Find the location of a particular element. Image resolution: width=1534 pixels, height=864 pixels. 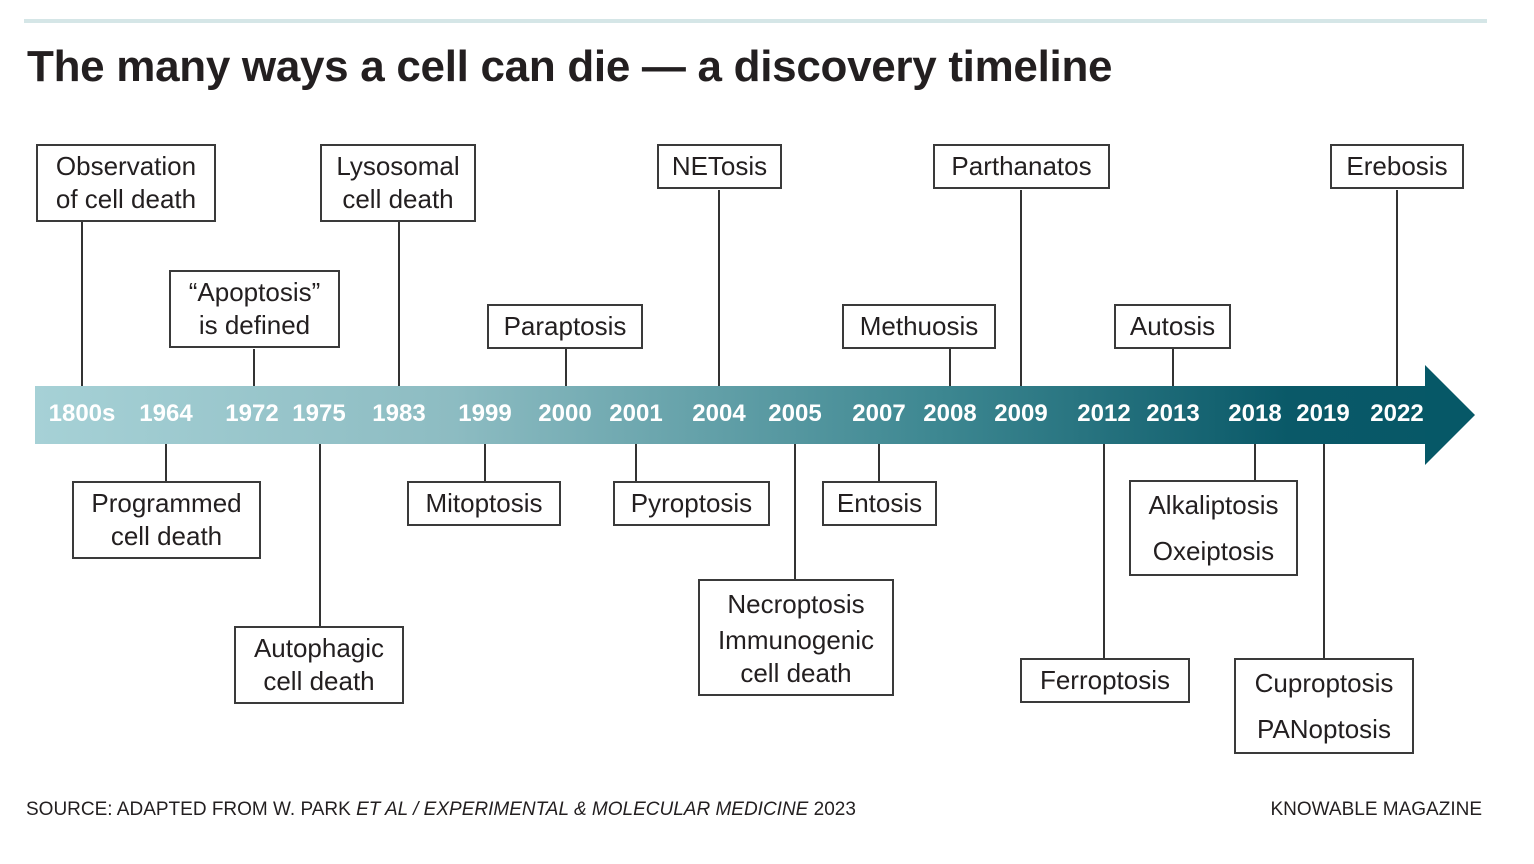

event-erebosis: Erebosis is located at coordinates (1397, 166).